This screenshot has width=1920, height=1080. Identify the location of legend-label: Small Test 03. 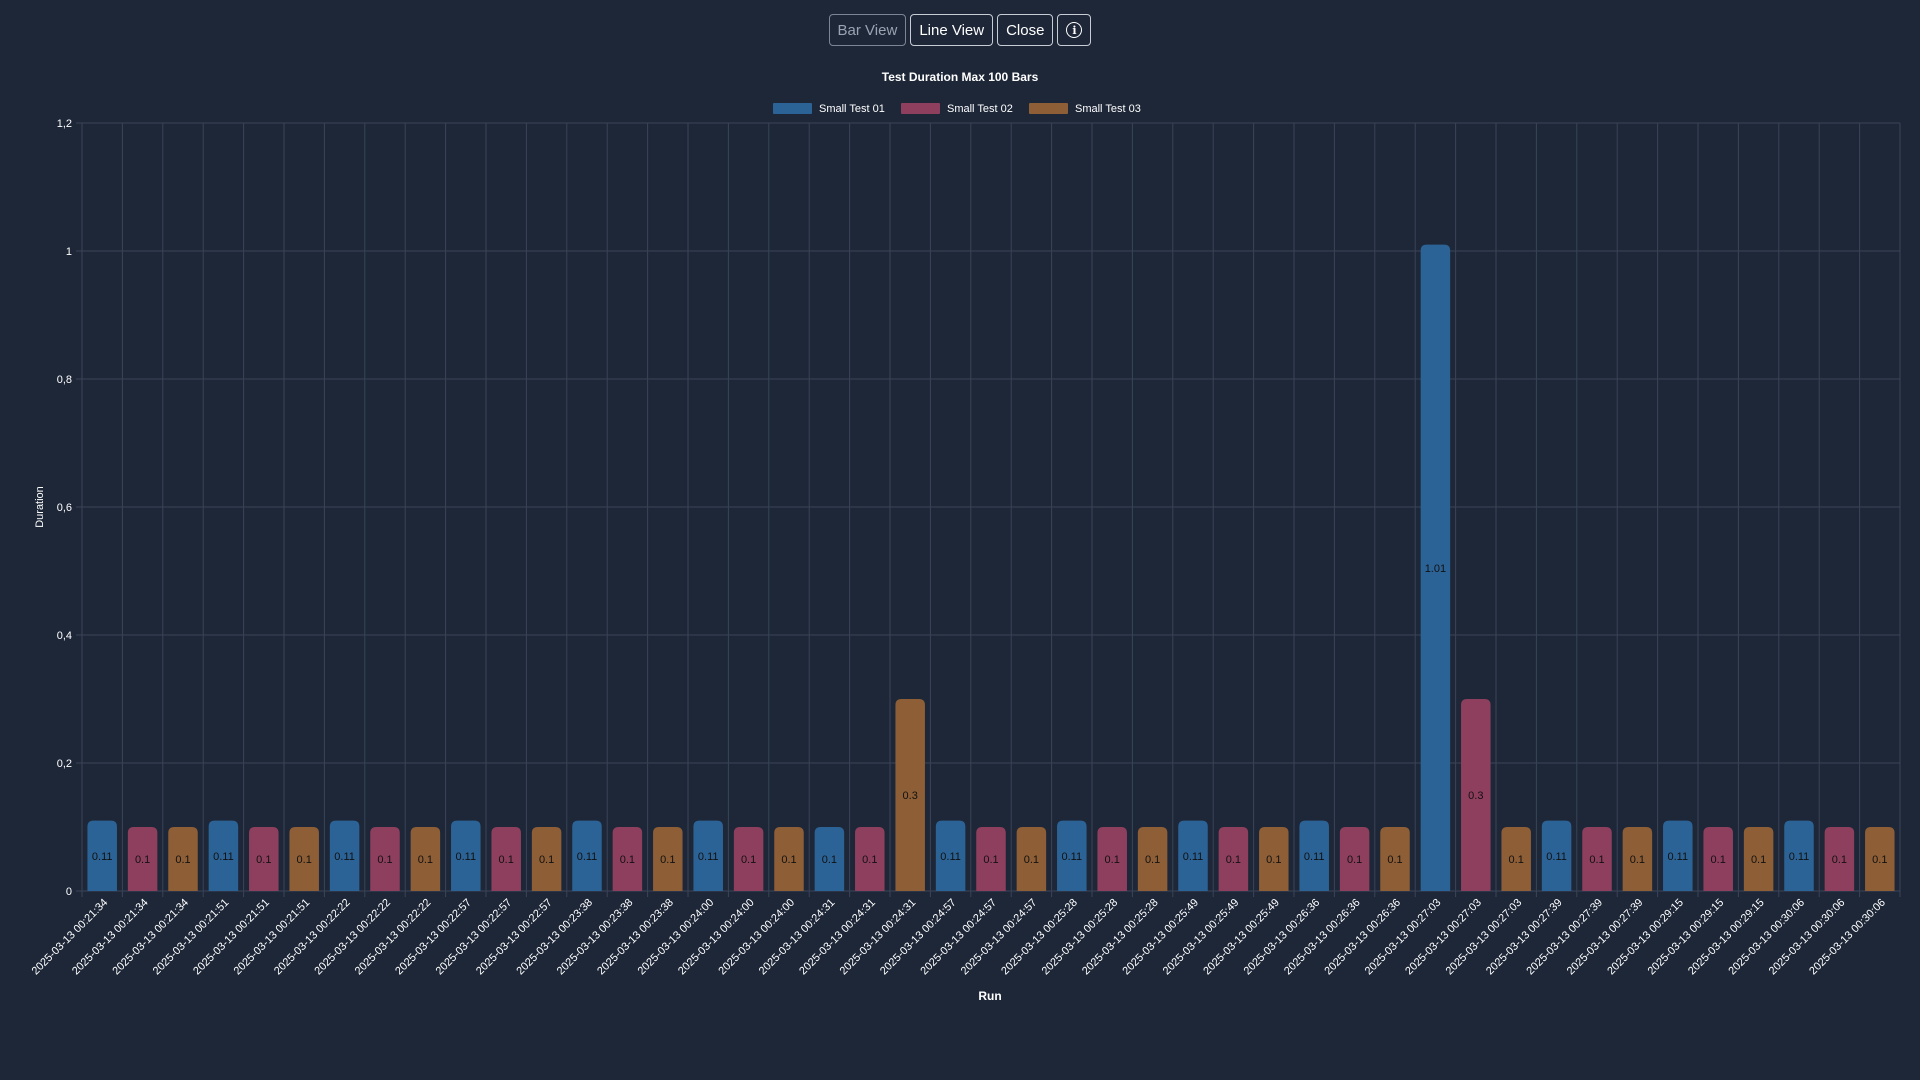
(1108, 109).